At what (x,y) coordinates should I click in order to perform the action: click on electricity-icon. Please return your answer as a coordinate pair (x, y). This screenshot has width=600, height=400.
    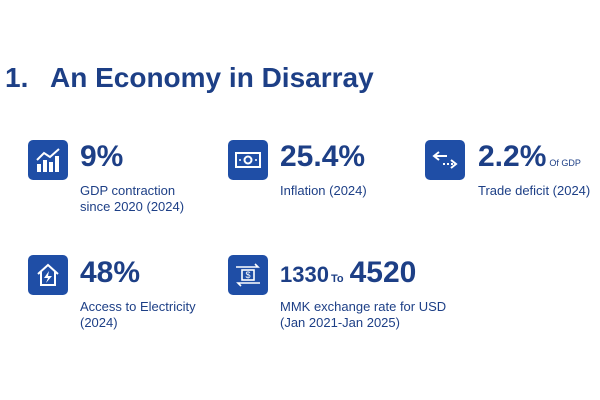
    Looking at the image, I should click on (48, 275).